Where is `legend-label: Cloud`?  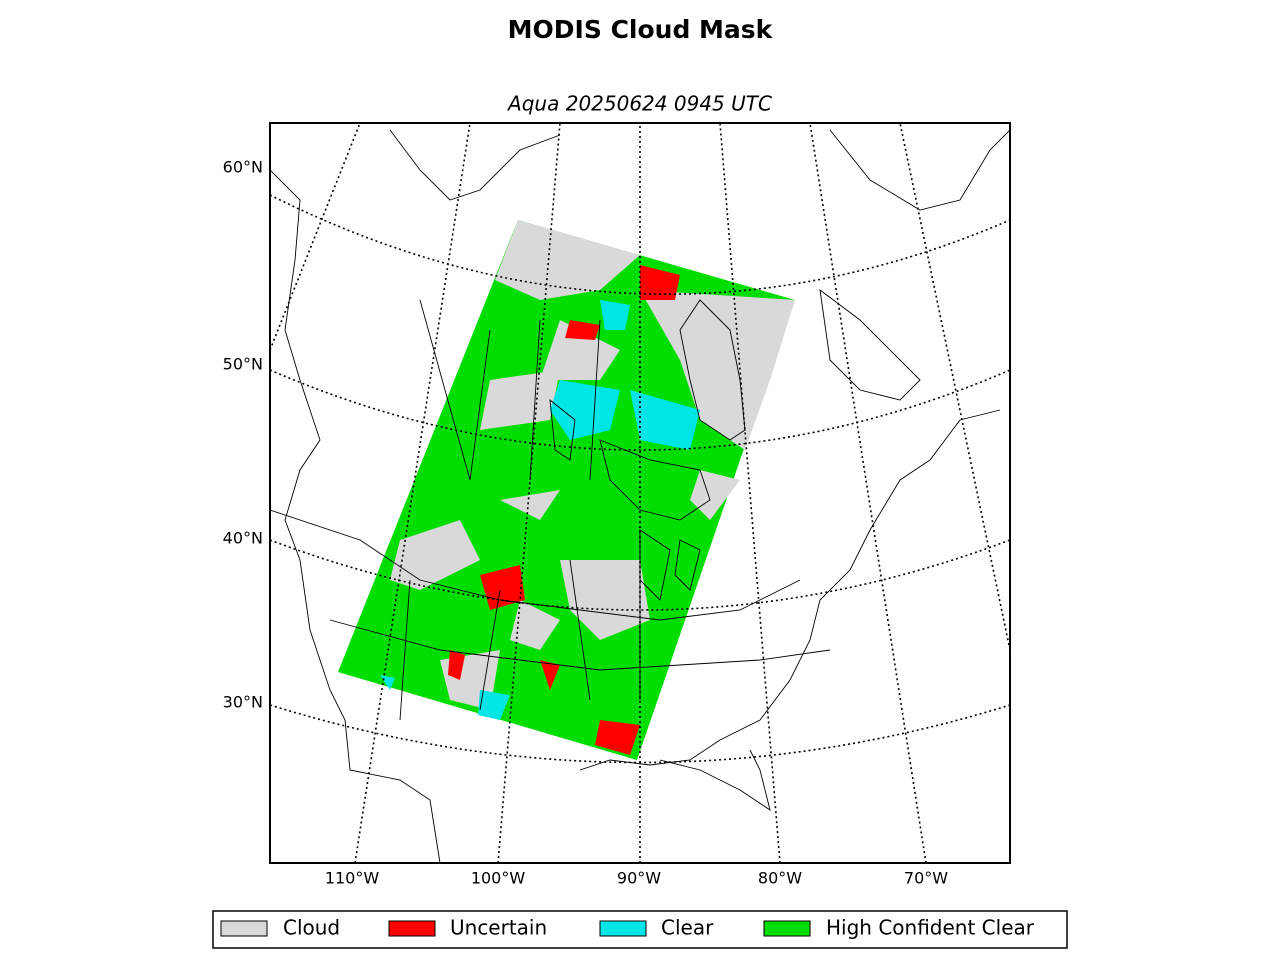 legend-label: Cloud is located at coordinates (311, 928).